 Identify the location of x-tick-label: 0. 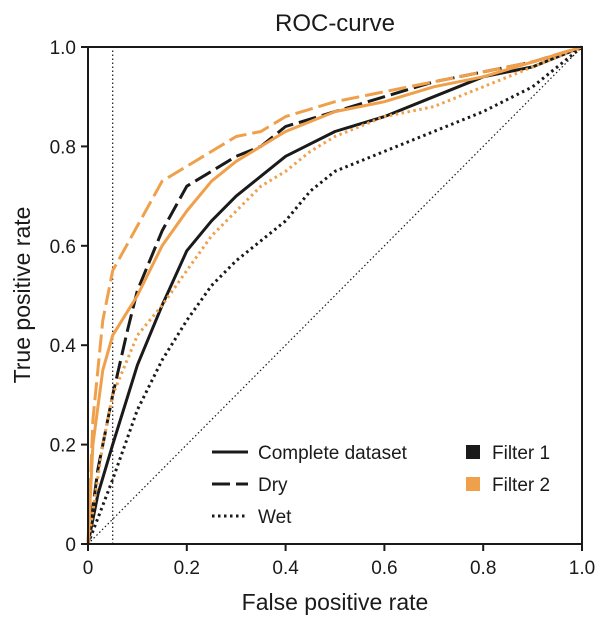
(88, 568).